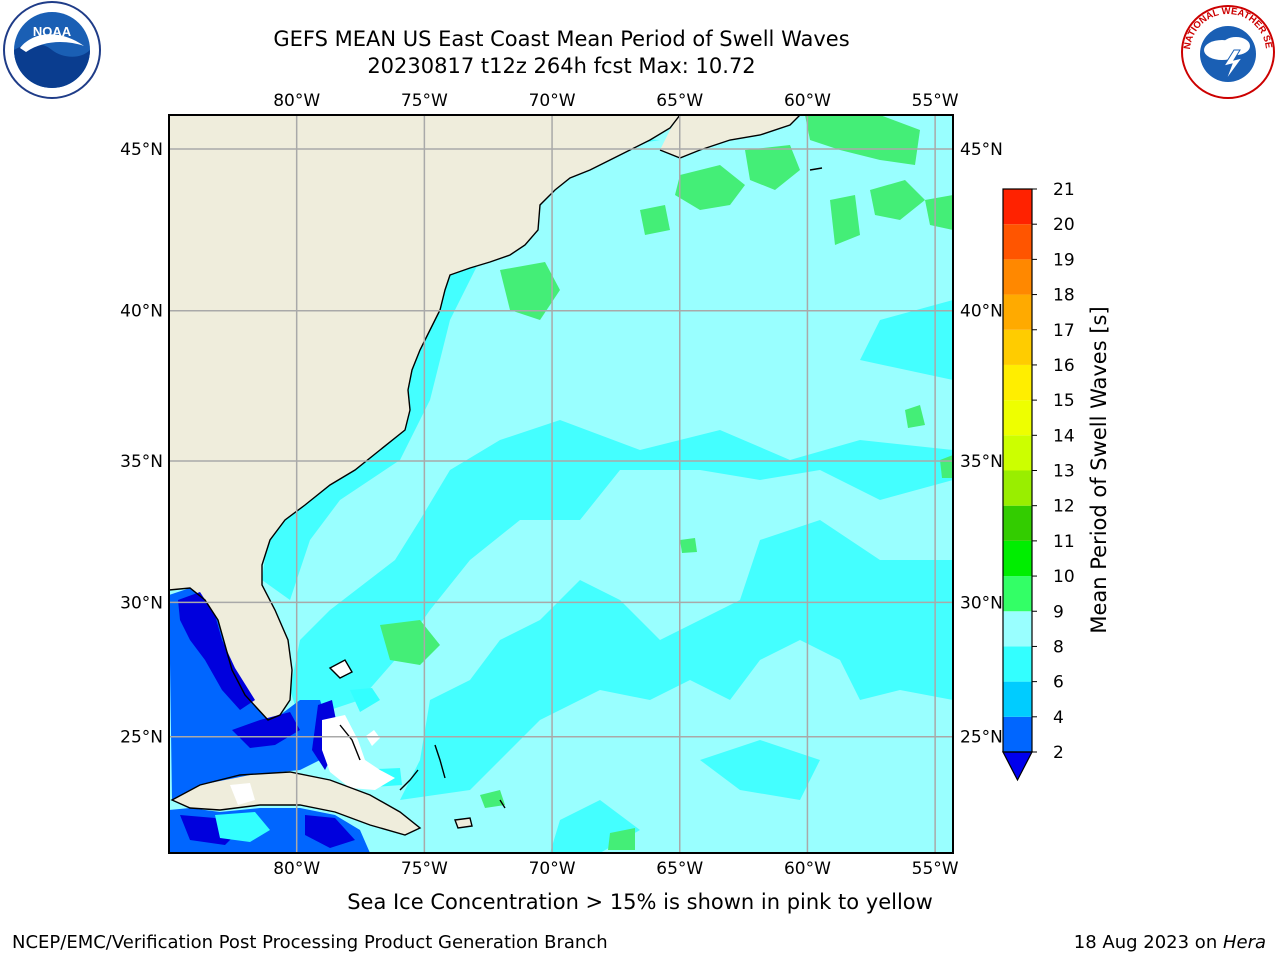 The width and height of the screenshot is (1280, 960). I want to click on lat-label-right: 45°N, so click(981, 150).